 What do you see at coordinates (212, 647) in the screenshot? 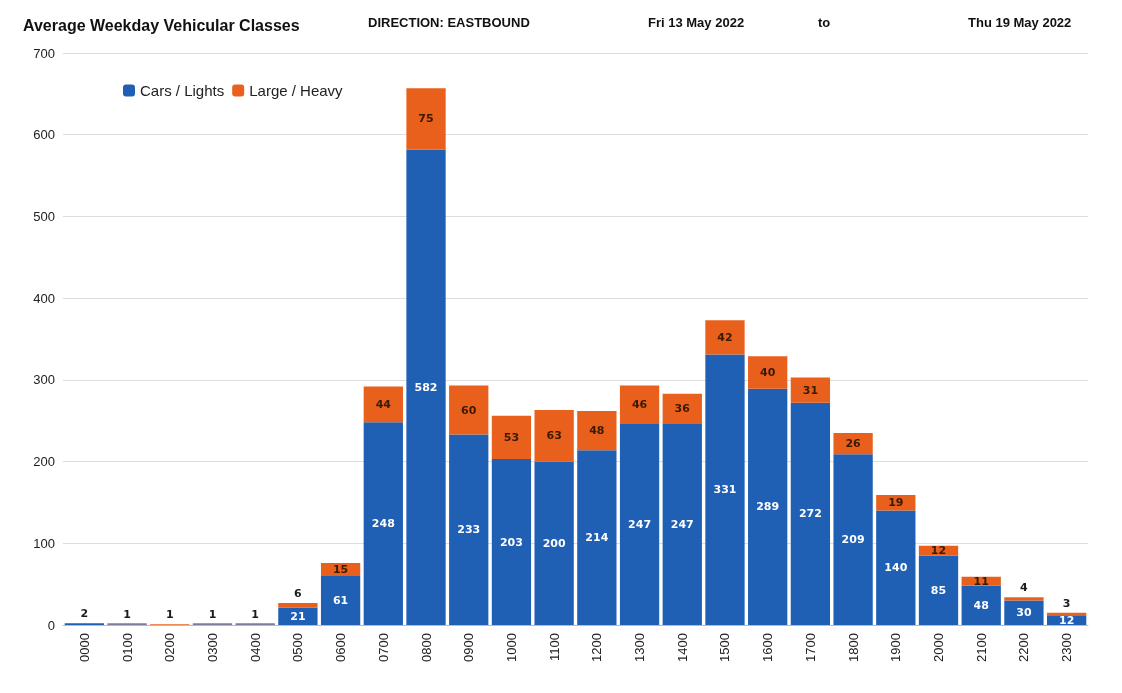
I see `x-tick-label: 0300` at bounding box center [212, 647].